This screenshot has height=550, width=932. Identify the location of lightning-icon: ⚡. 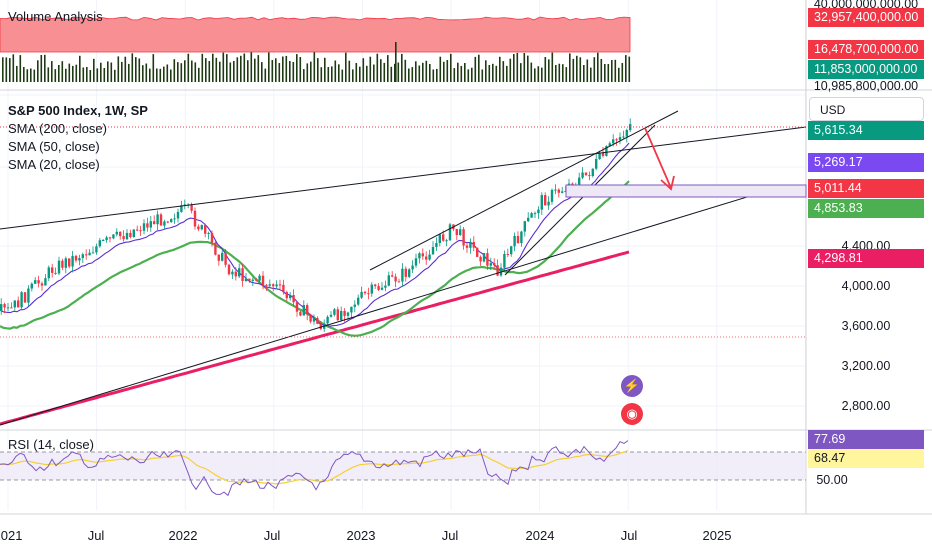
(632, 386).